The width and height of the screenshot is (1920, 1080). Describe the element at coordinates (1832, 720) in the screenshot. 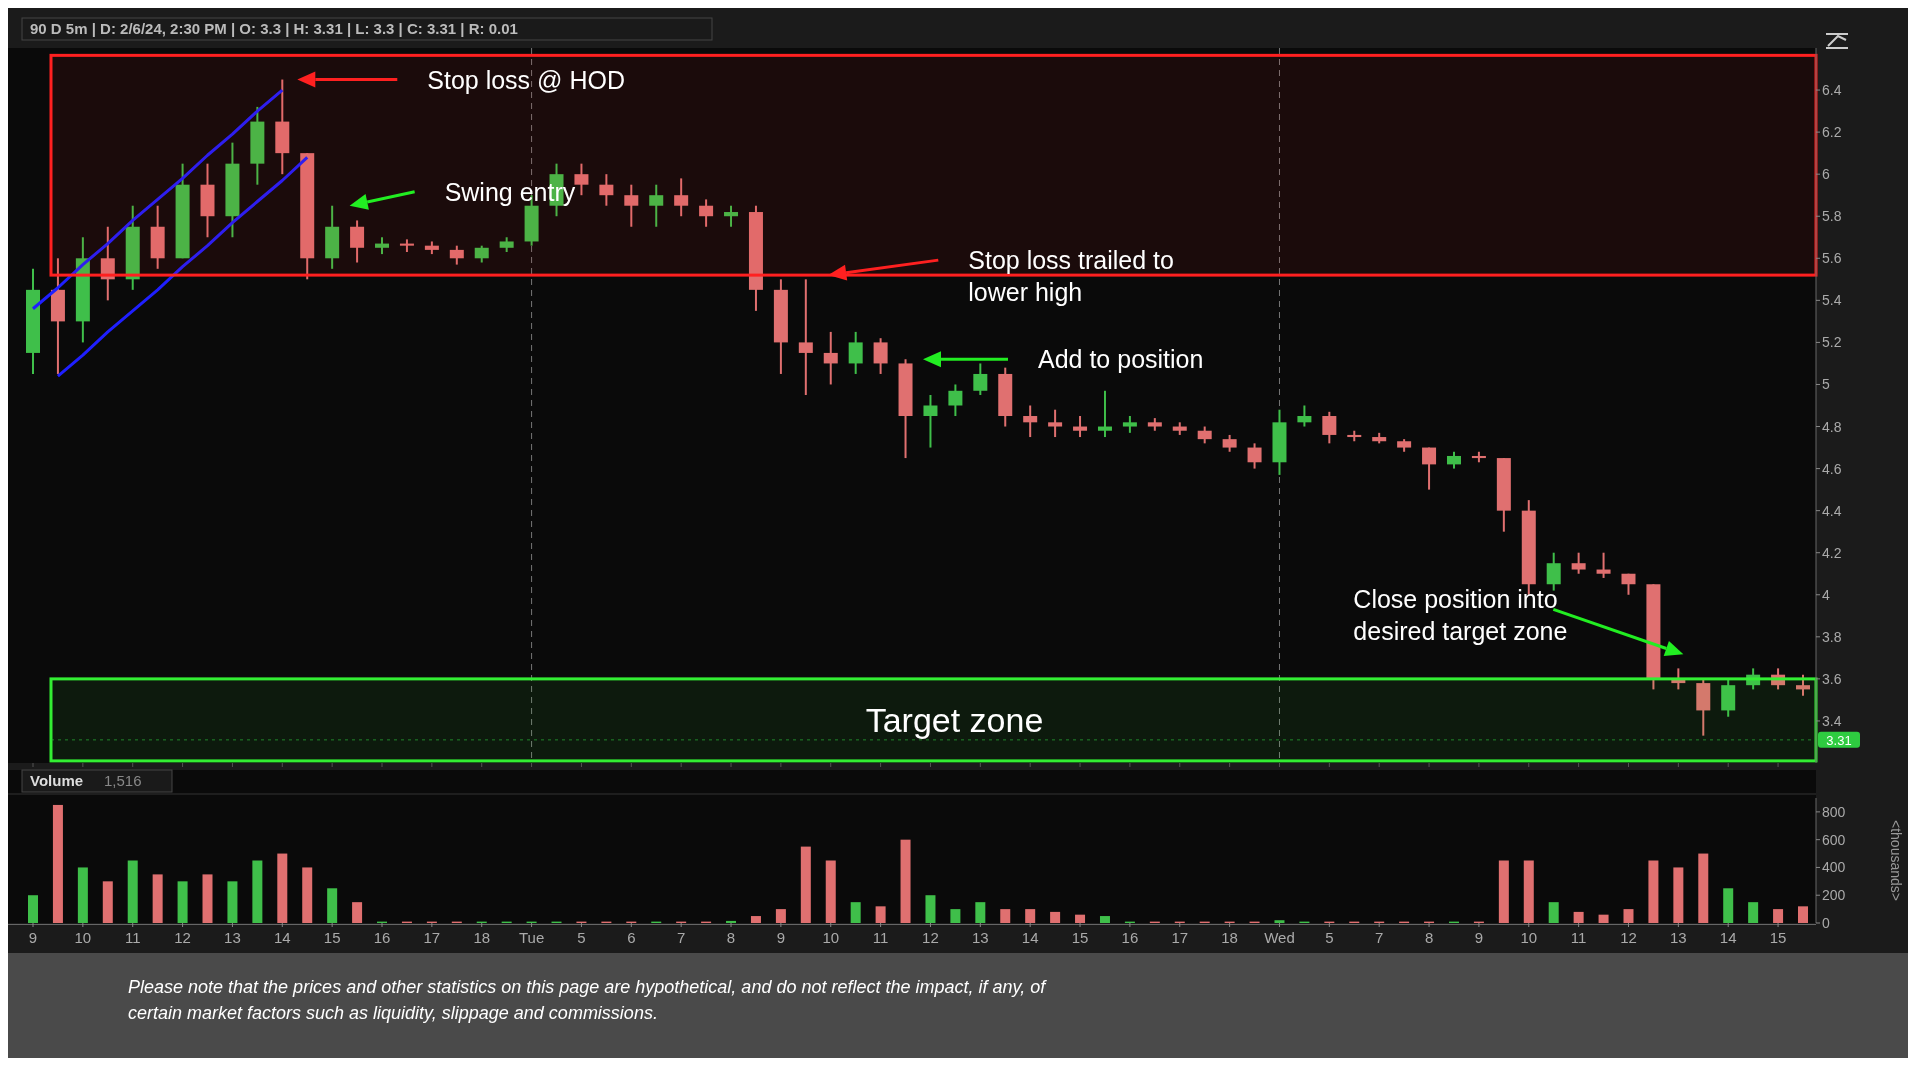

I see `y-tick-label: 3.4` at that location.